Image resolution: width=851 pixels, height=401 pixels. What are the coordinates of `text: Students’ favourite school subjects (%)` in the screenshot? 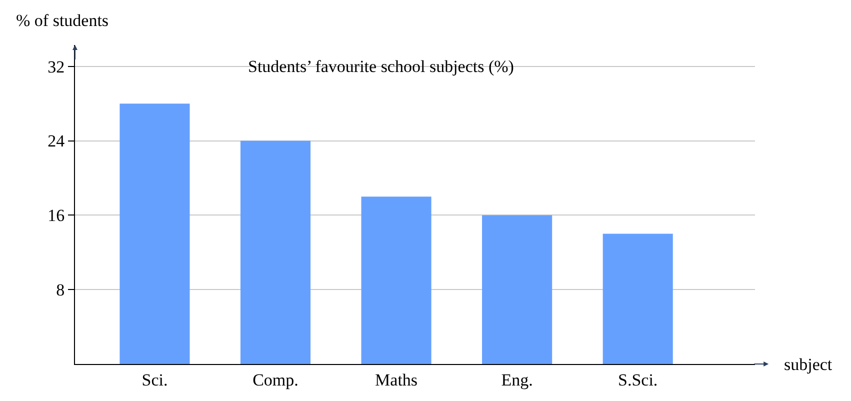 It's located at (381, 66).